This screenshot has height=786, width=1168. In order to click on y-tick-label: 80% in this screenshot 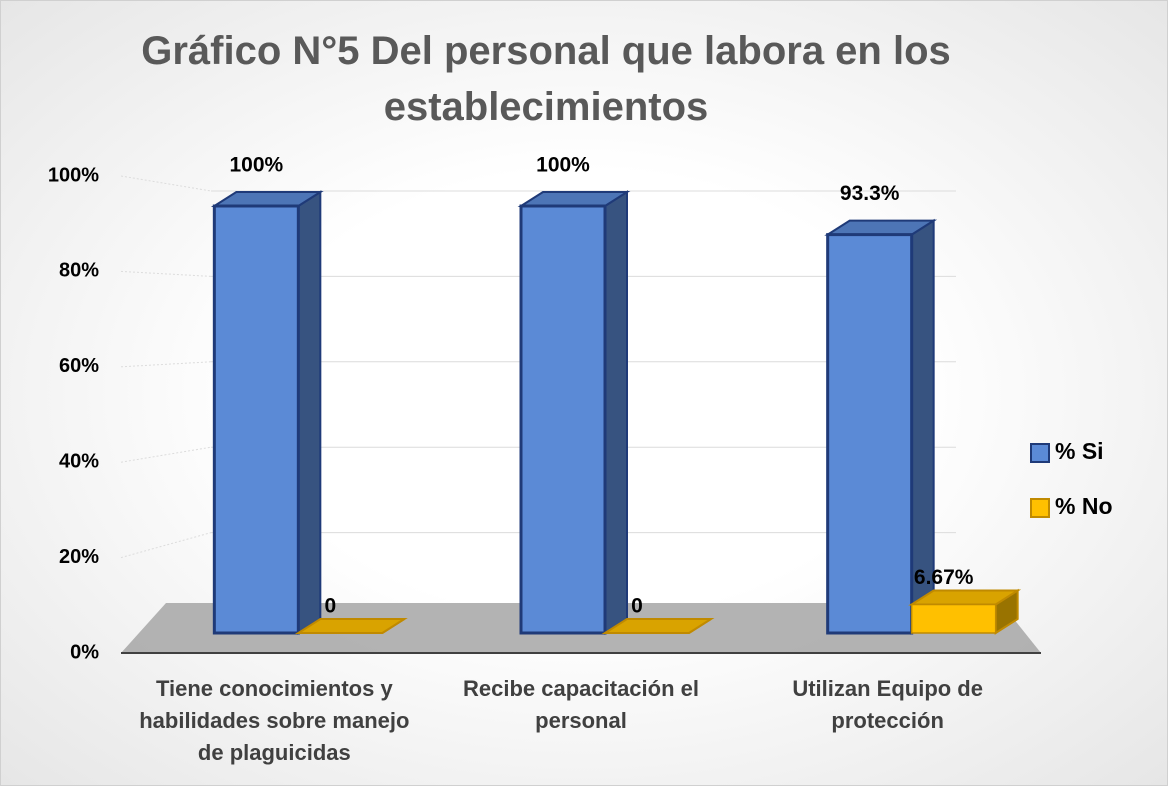, I will do `click(79, 271)`.